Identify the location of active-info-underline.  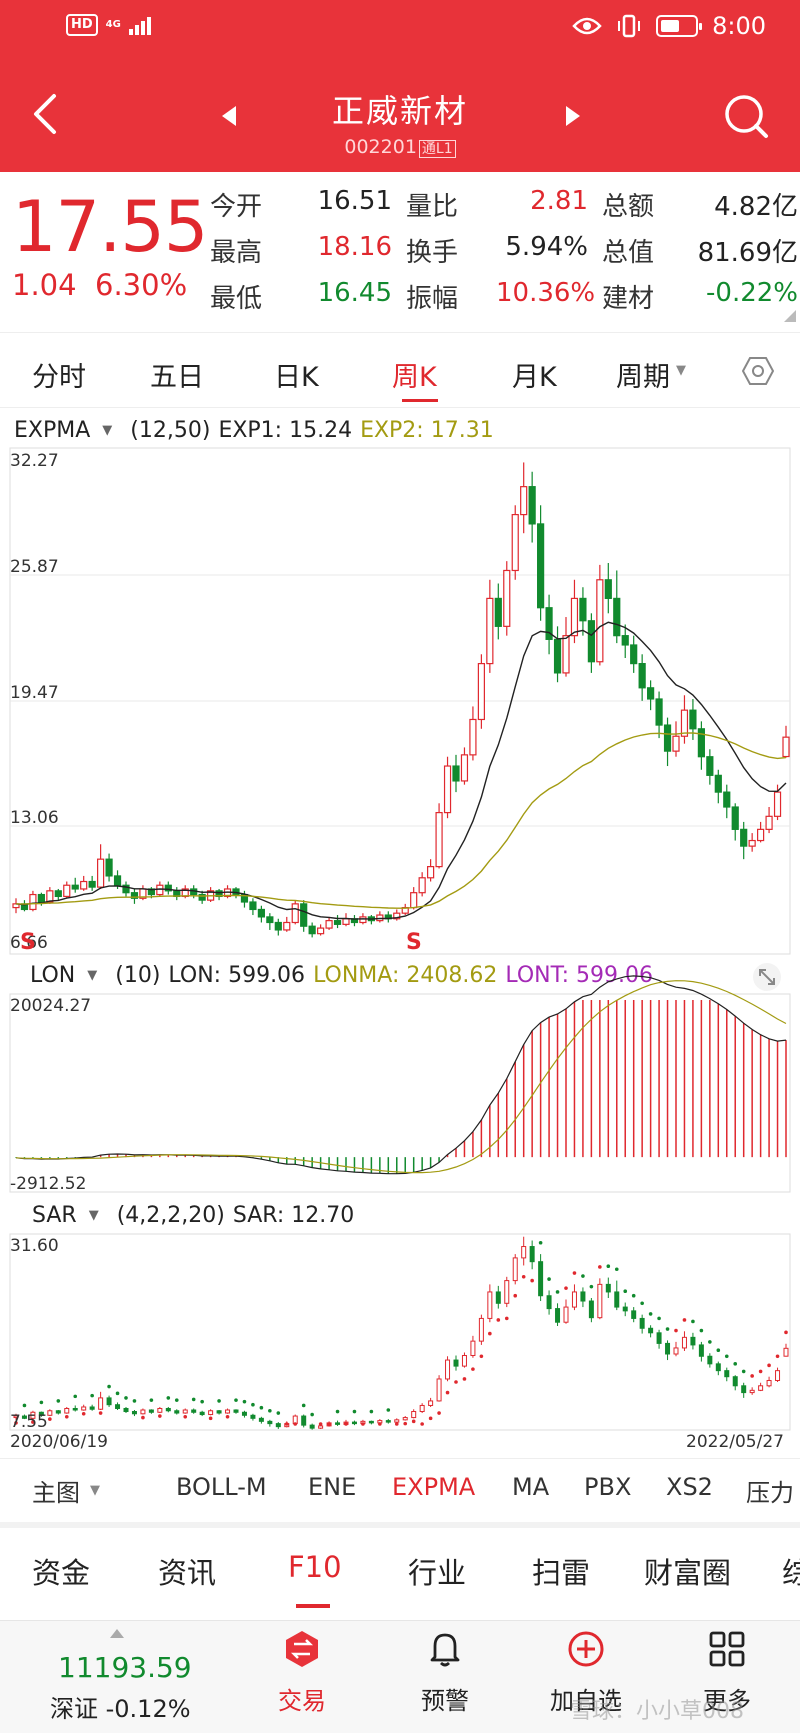
(313, 1606).